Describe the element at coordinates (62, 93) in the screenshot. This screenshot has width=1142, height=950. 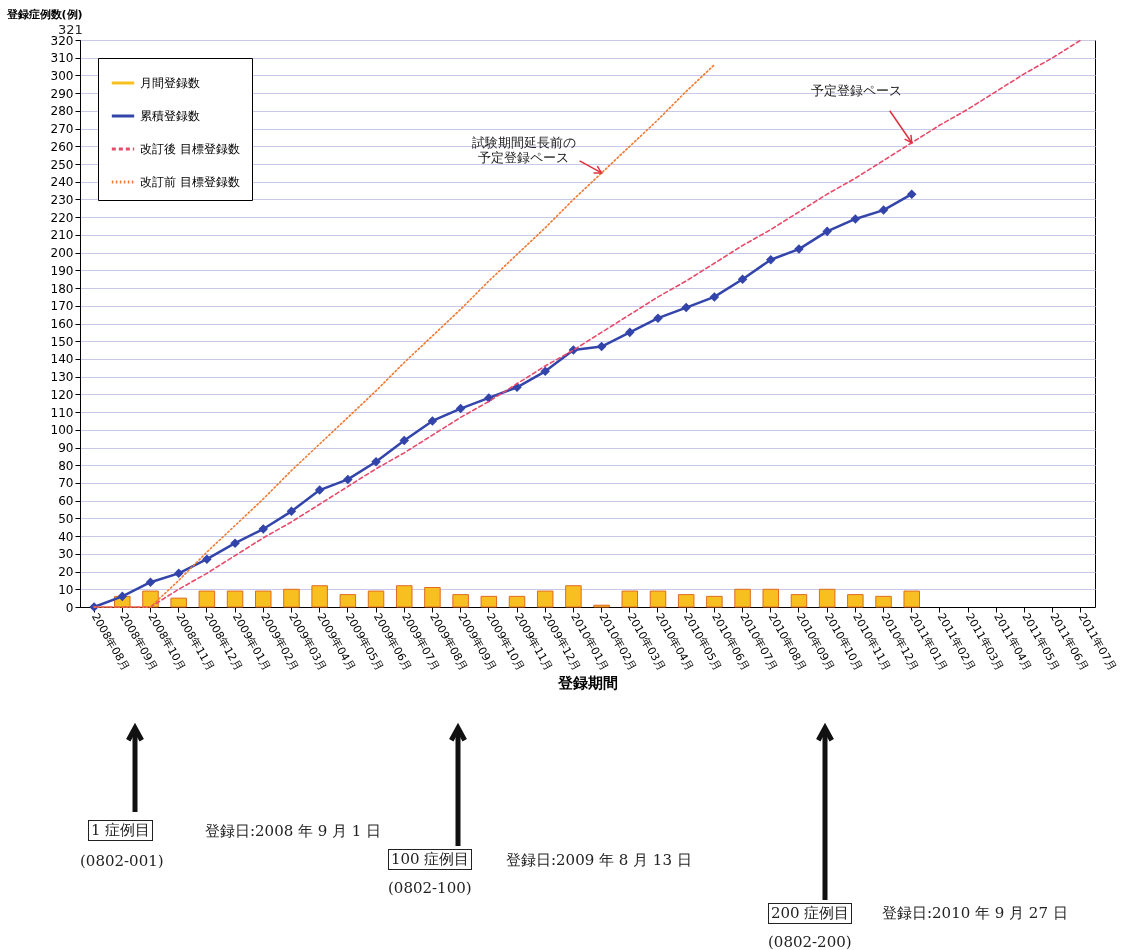
I see `y-tick-label: 290` at that location.